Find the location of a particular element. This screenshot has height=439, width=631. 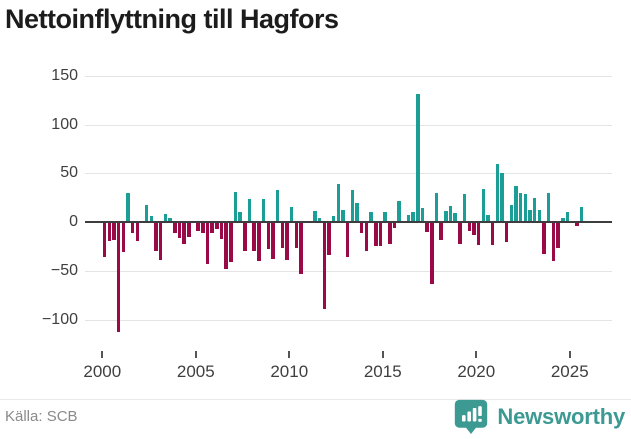

x-axis-tick-label: 2000 is located at coordinates (102, 371).